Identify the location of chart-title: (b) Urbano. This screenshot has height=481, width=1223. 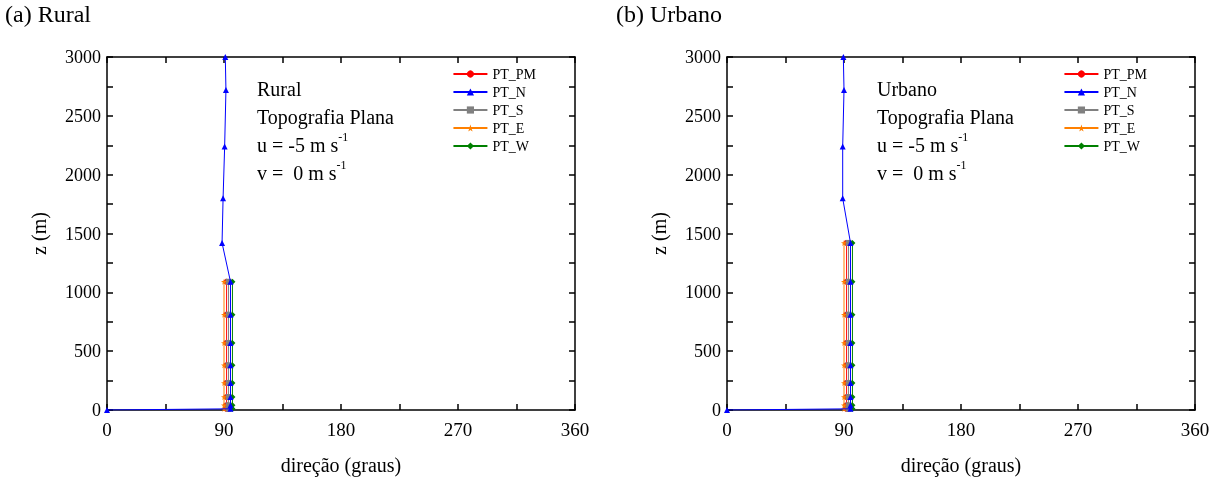
(669, 14).